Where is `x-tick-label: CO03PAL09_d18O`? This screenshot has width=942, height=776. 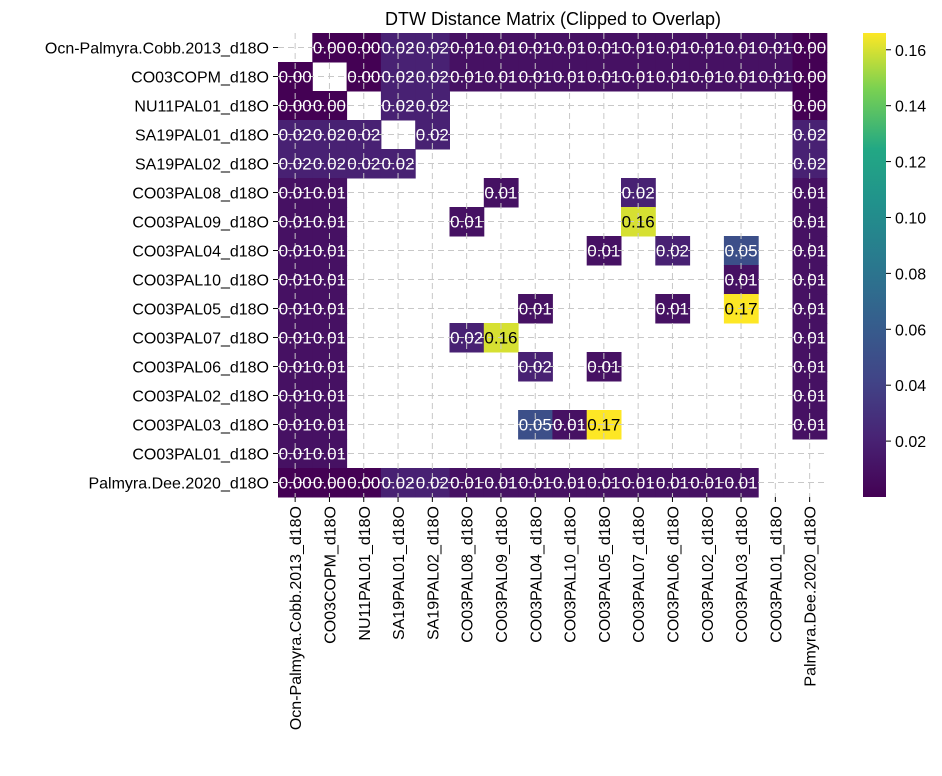 x-tick-label: CO03PAL09_d18O is located at coordinates (502, 574).